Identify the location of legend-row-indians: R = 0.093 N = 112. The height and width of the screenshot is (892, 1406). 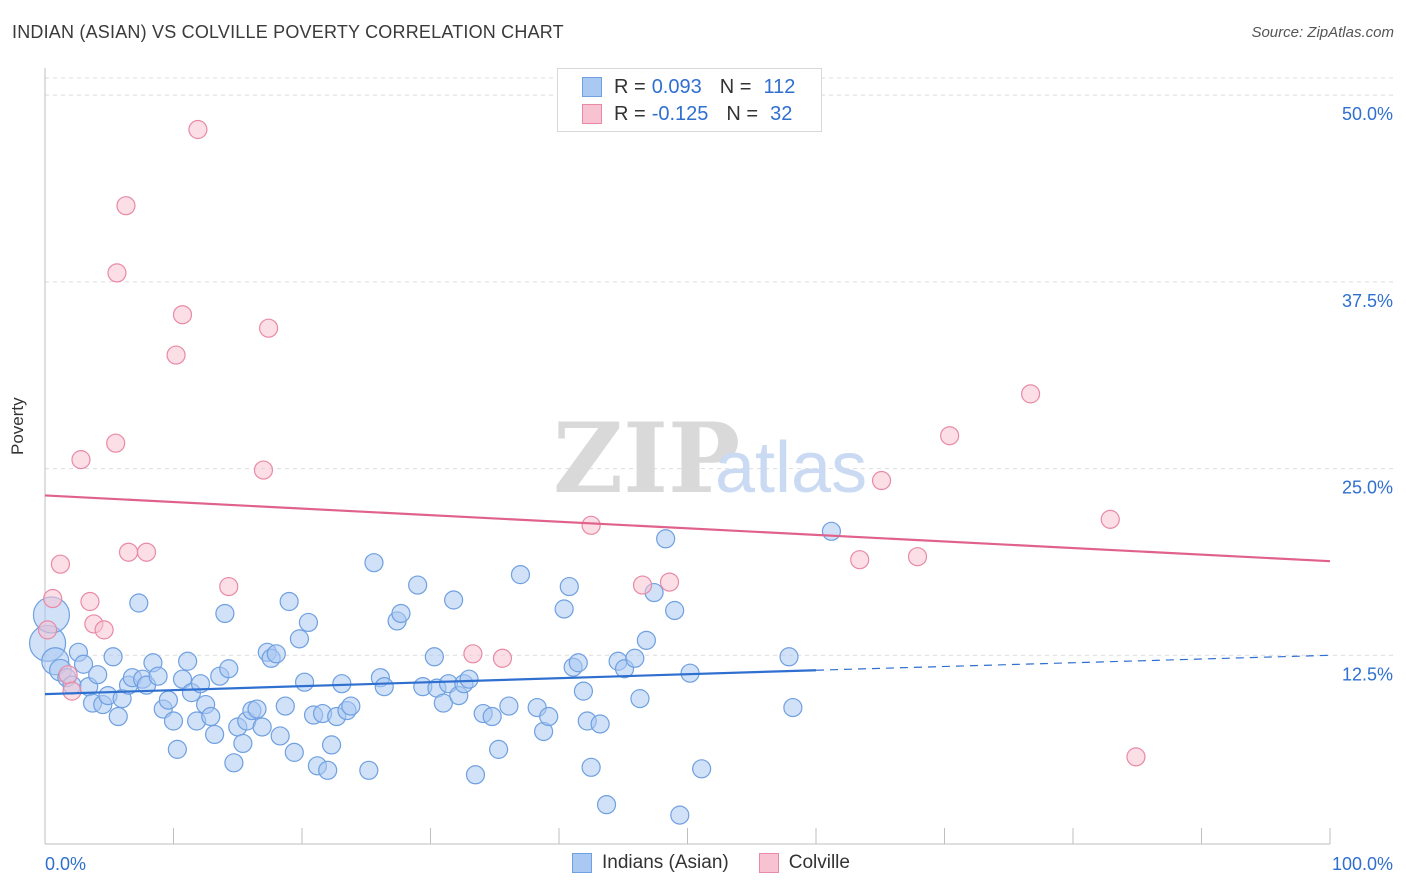
(688, 87).